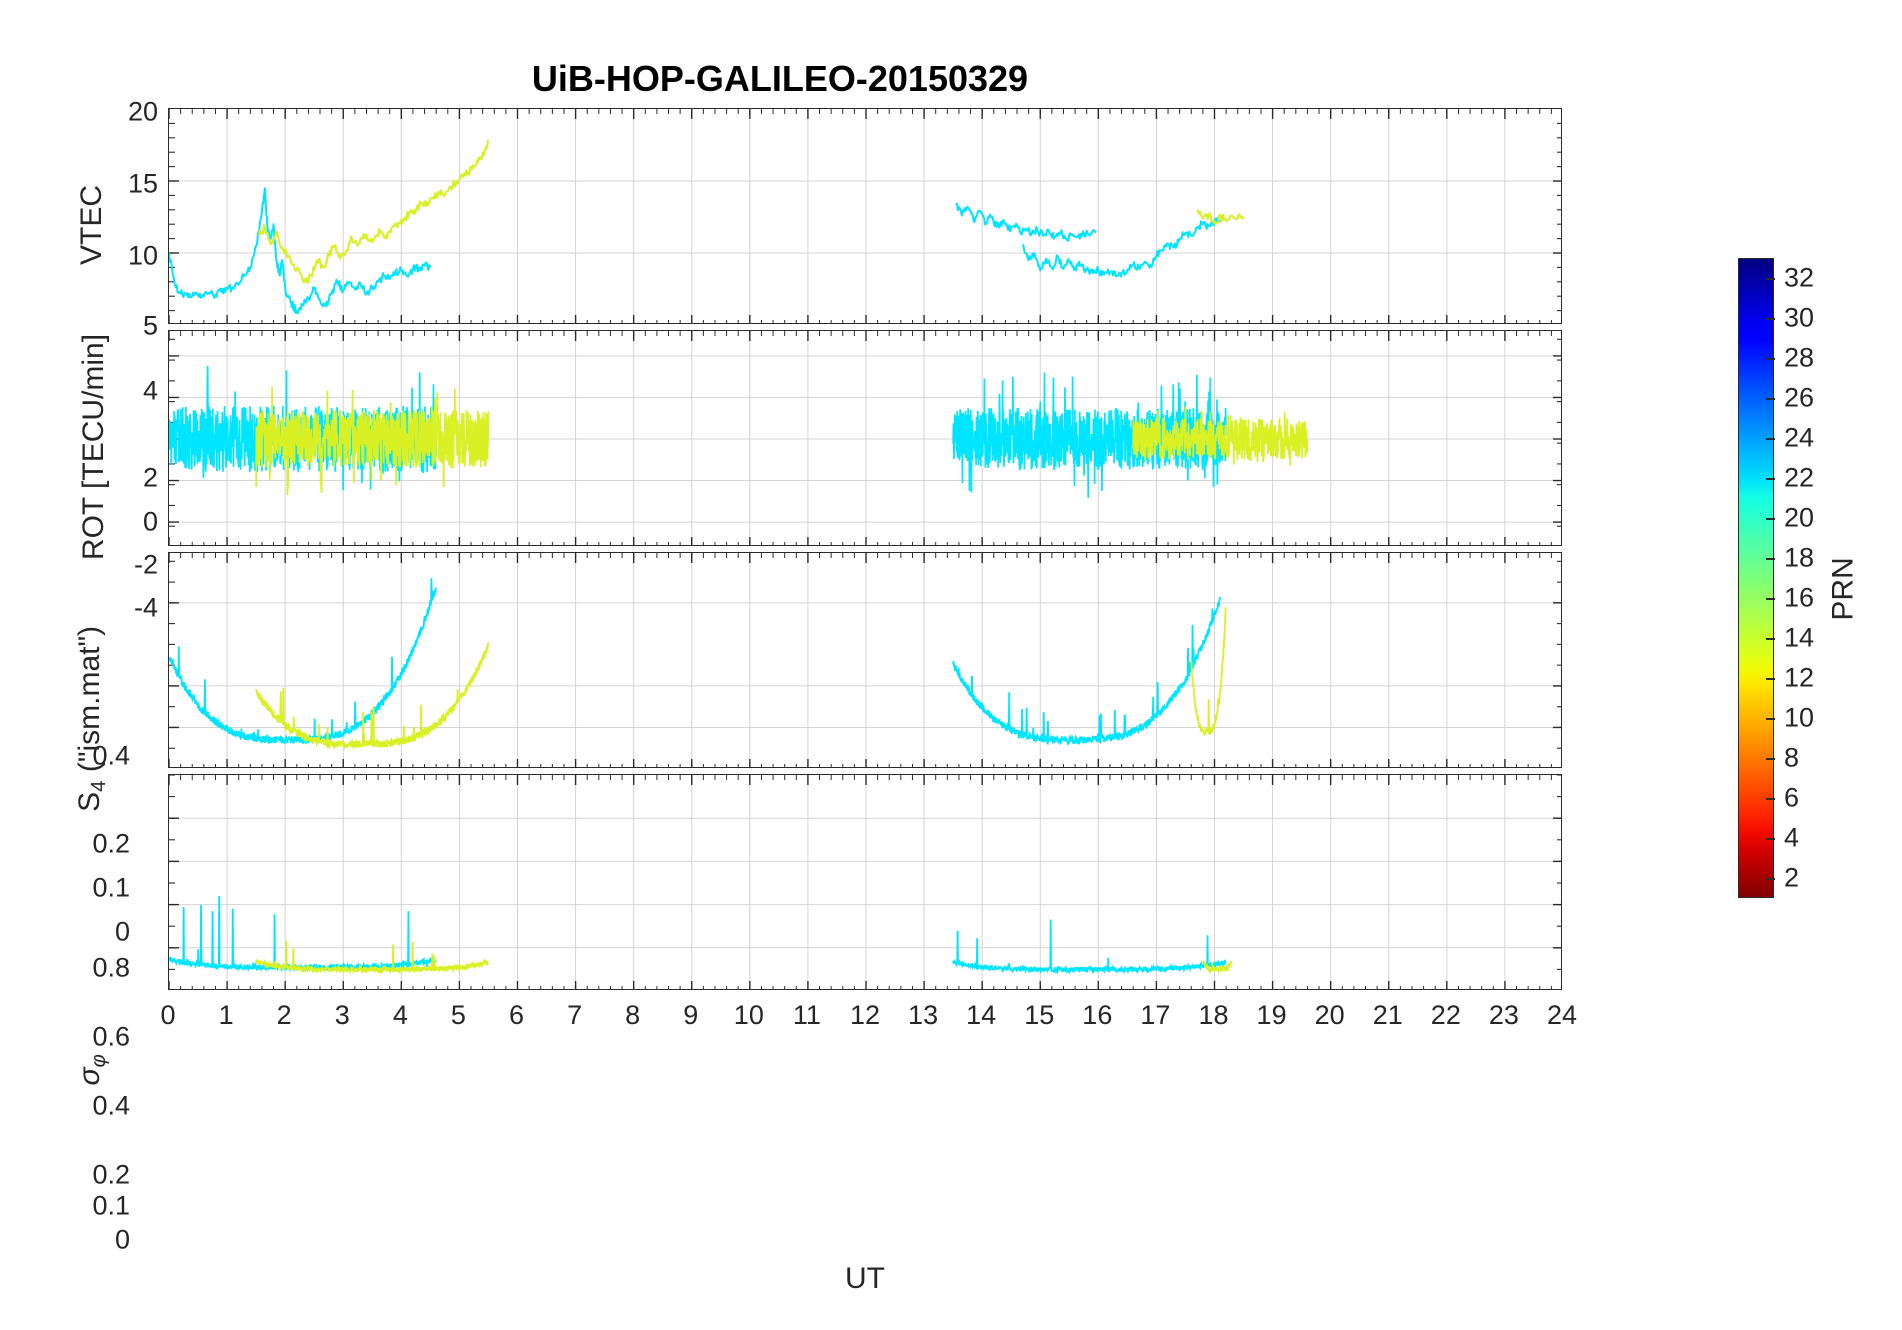  What do you see at coordinates (111, 843) in the screenshot?
I see `s4-ytick-02: 0.2` at bounding box center [111, 843].